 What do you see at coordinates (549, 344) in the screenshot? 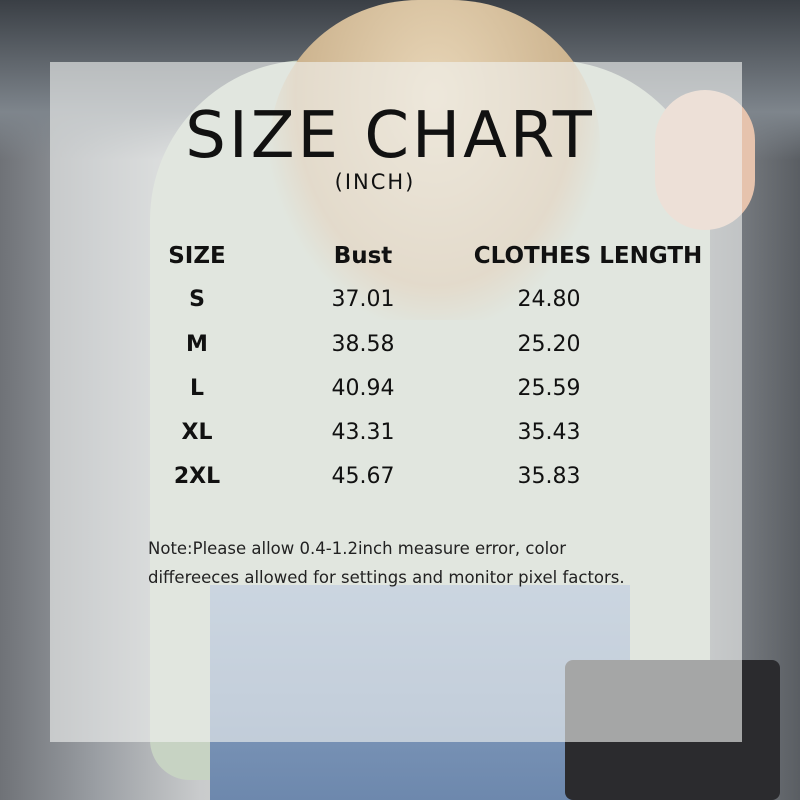
I see `cell-length: 25.20` at bounding box center [549, 344].